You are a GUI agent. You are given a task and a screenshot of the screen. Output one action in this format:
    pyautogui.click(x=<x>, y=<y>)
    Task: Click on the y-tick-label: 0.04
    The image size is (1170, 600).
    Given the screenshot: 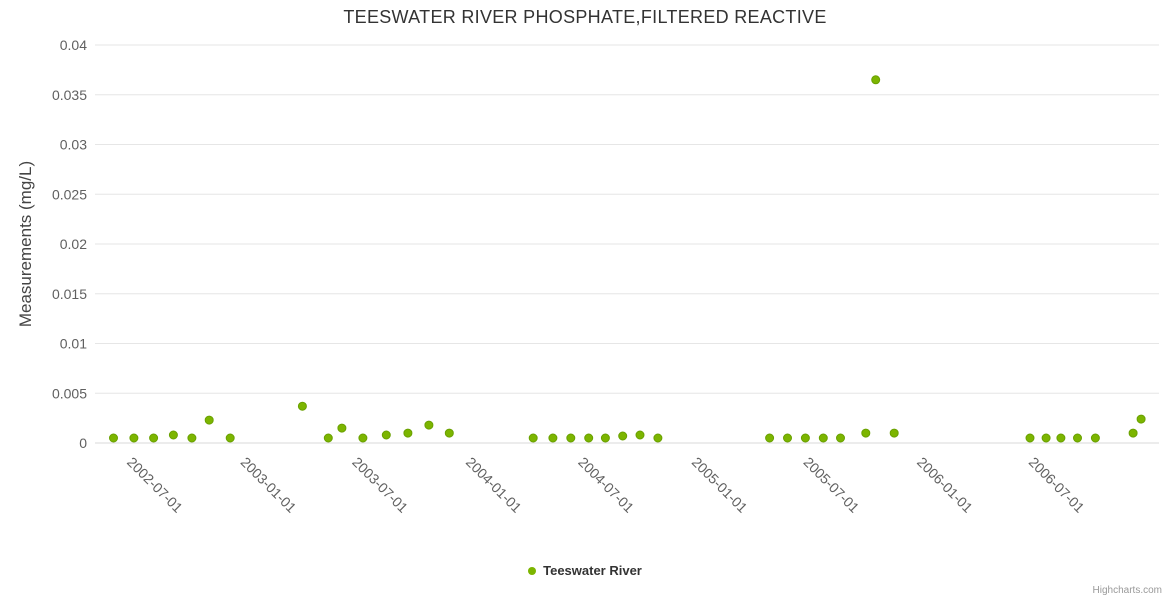 What is the action you would take?
    pyautogui.click(x=73, y=45)
    